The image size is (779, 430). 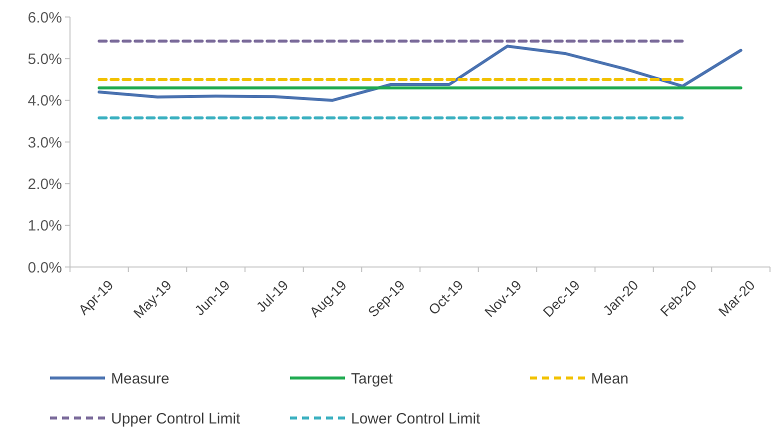 I want to click on y-tick-label: 5.0%, so click(x=45, y=59).